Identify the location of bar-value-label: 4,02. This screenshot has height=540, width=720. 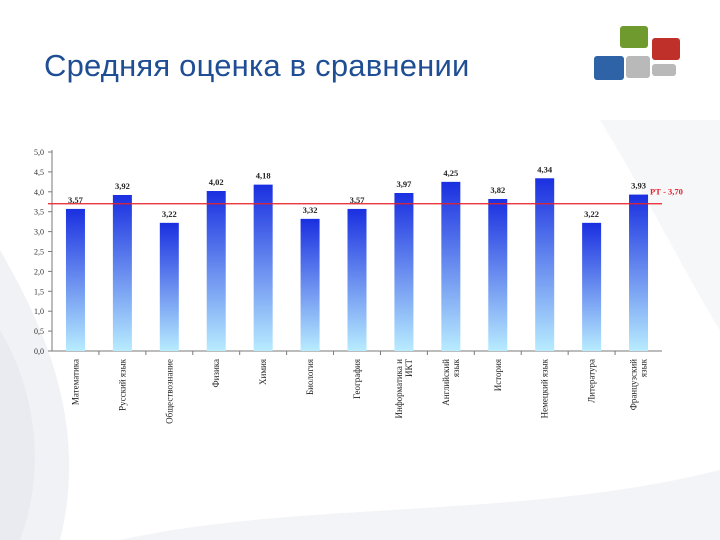
(216, 182).